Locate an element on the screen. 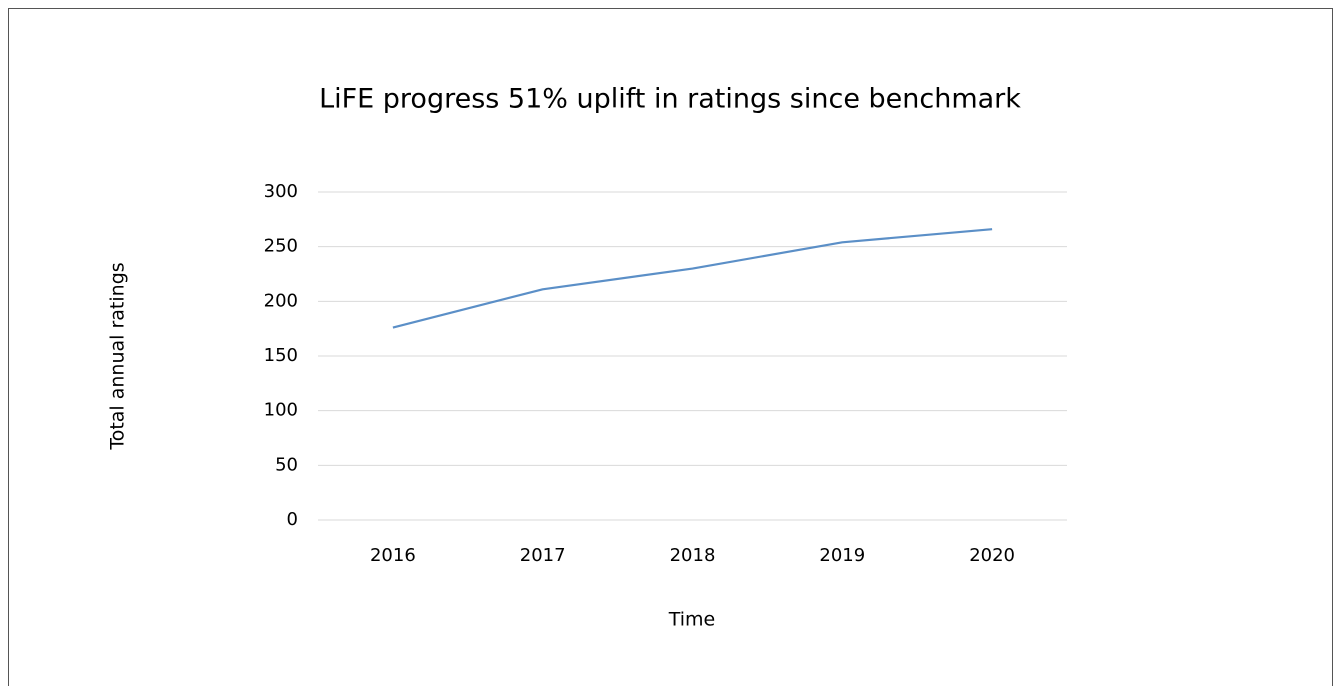  y-axis-label: Total annual ratings is located at coordinates (118, 356).